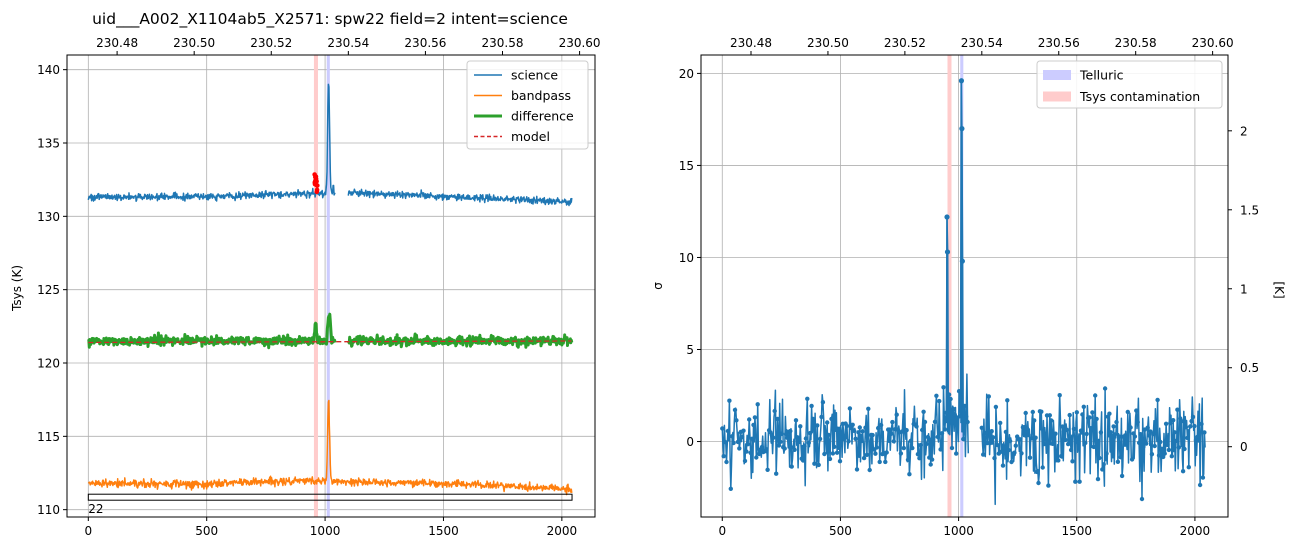 This screenshot has width=1289, height=551. Describe the element at coordinates (686, 166) in the screenshot. I see `y-tick-label: 15` at that location.